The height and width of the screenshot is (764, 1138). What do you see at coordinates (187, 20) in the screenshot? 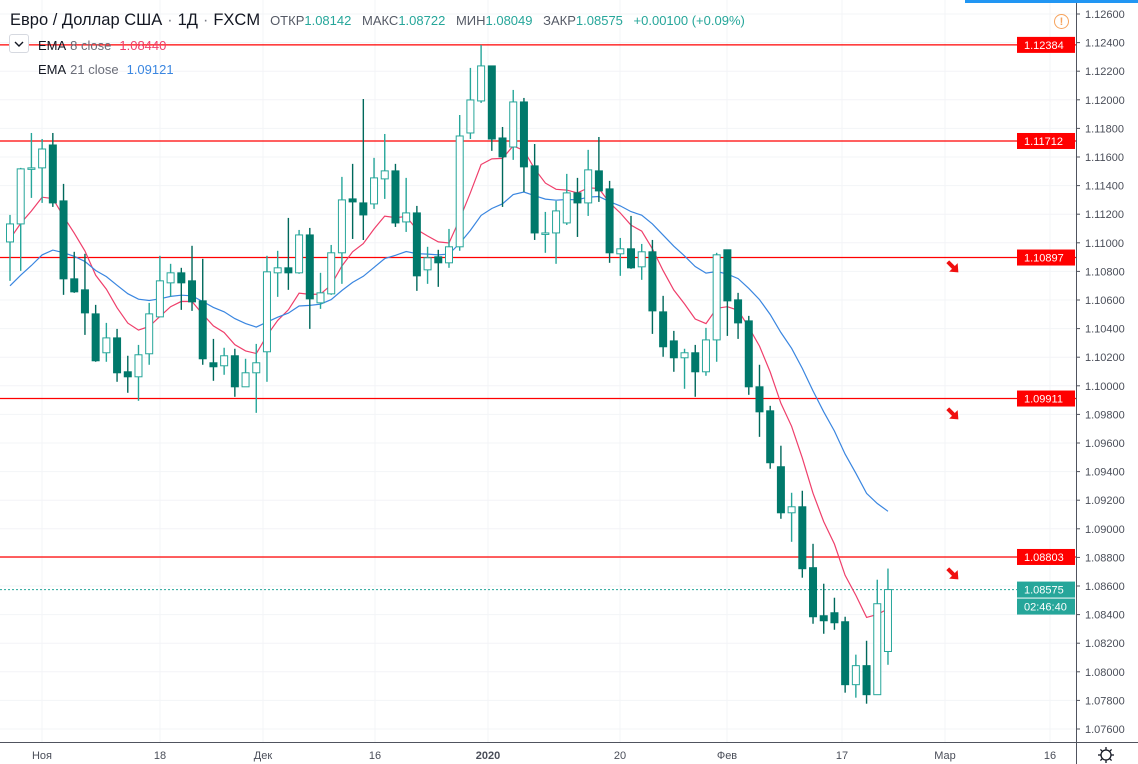
I see `interval: 1Д` at bounding box center [187, 20].